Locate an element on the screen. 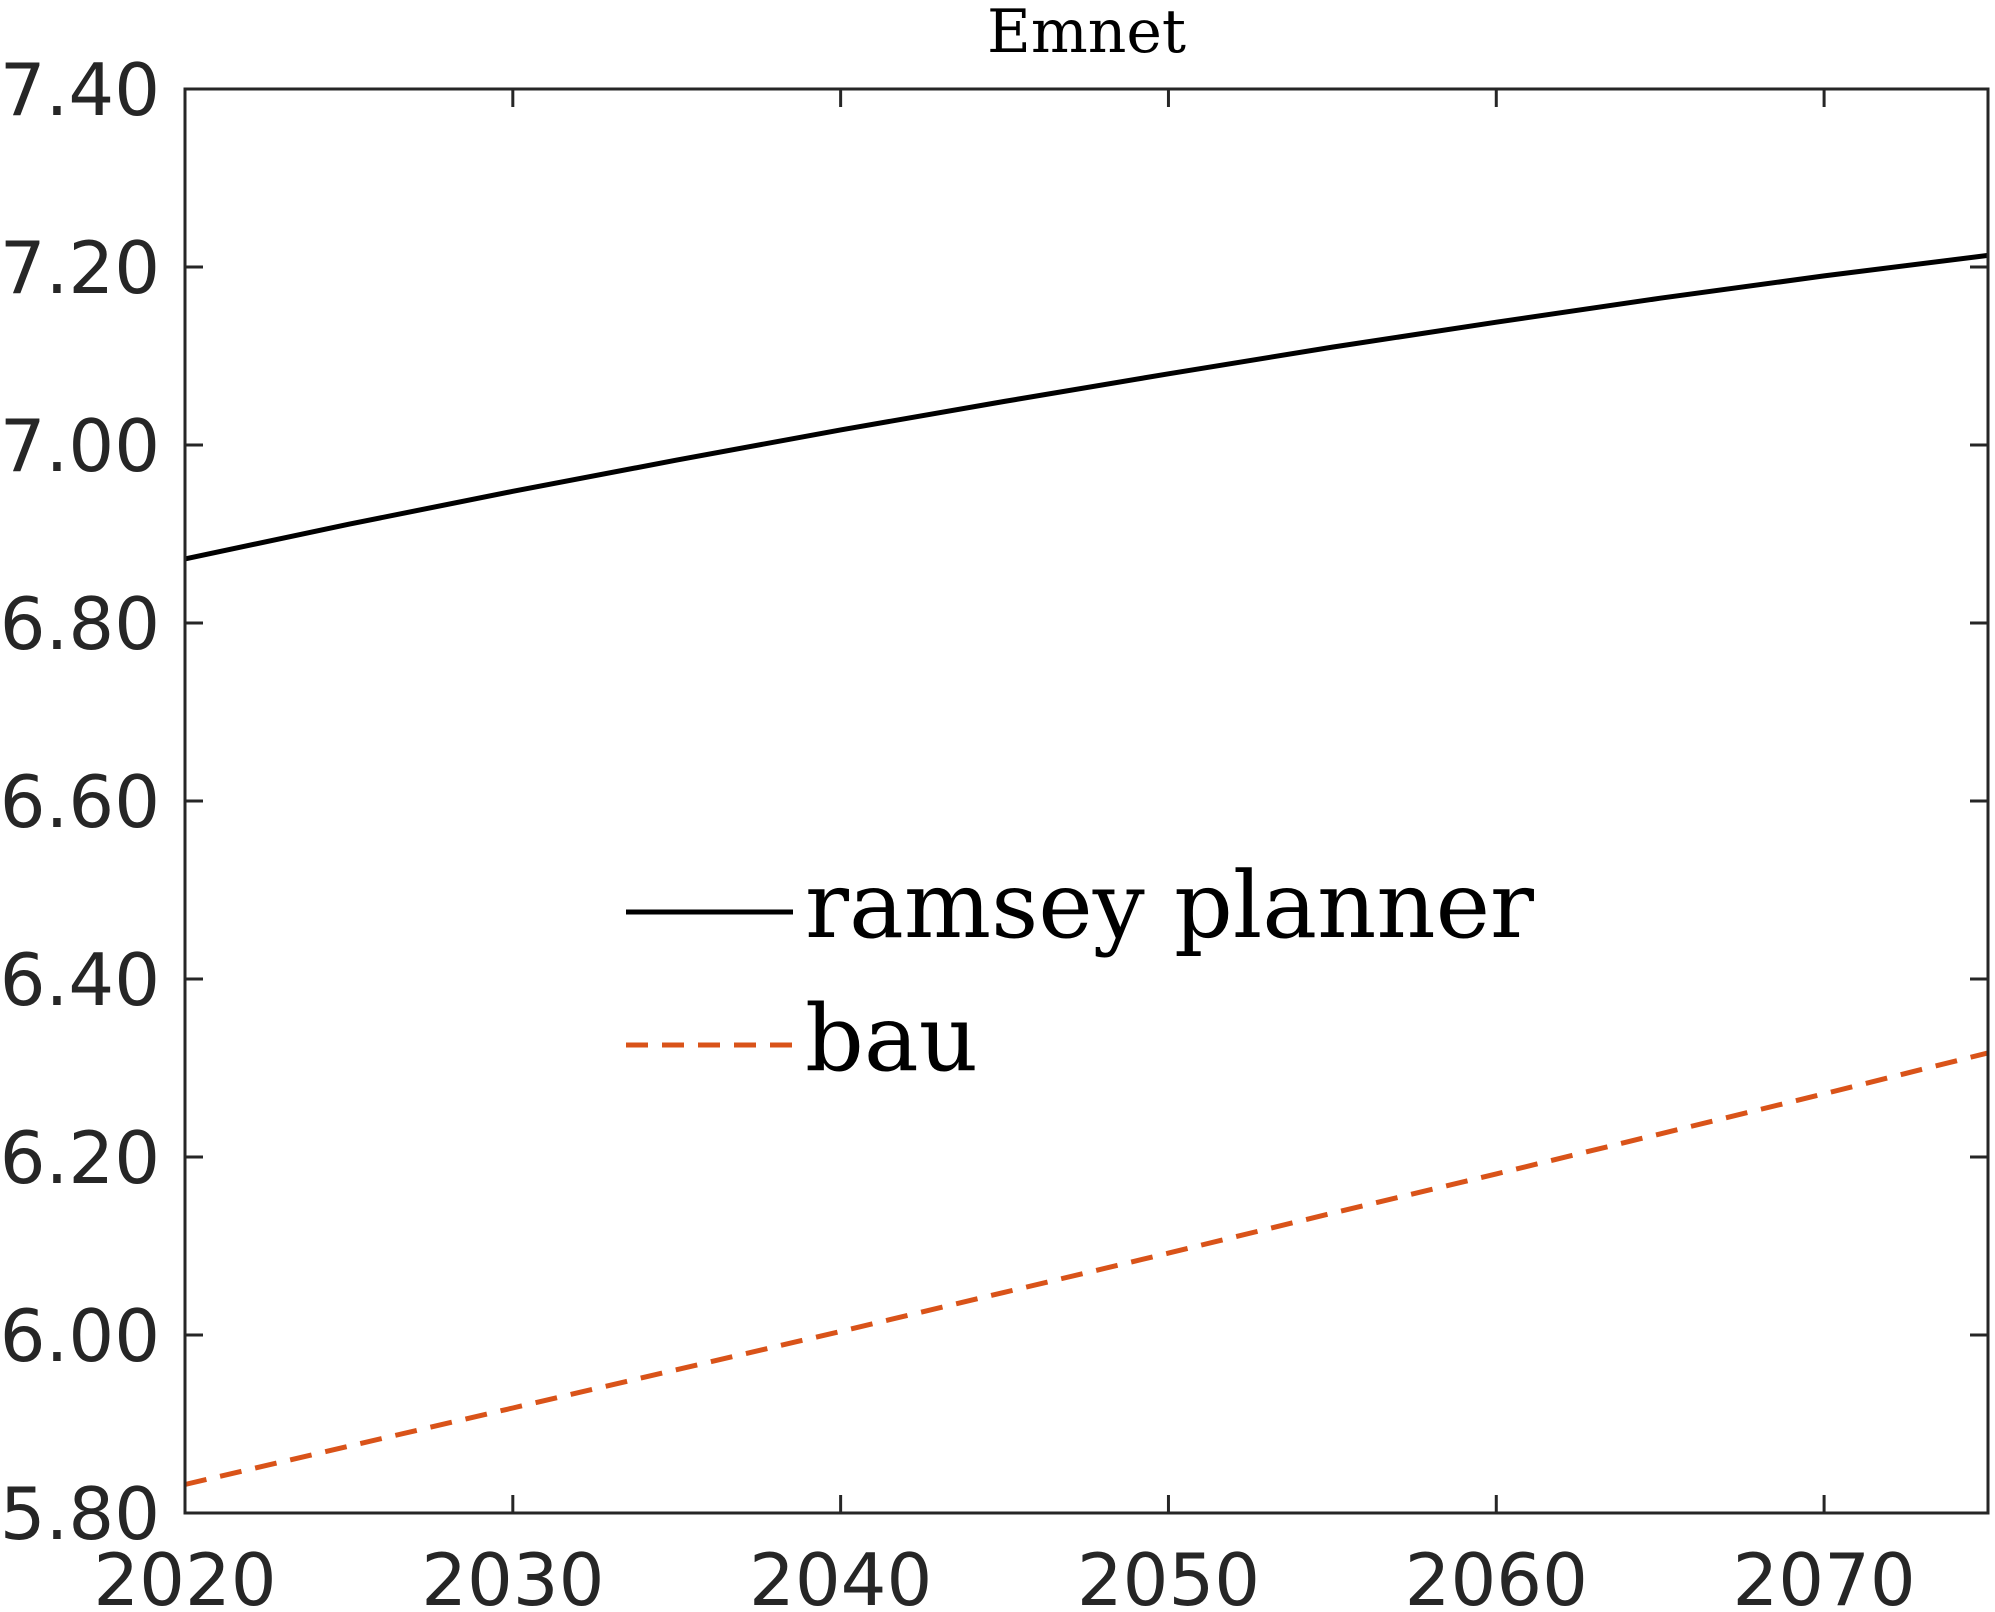  chart-title: Emnet is located at coordinates (1086, 33).